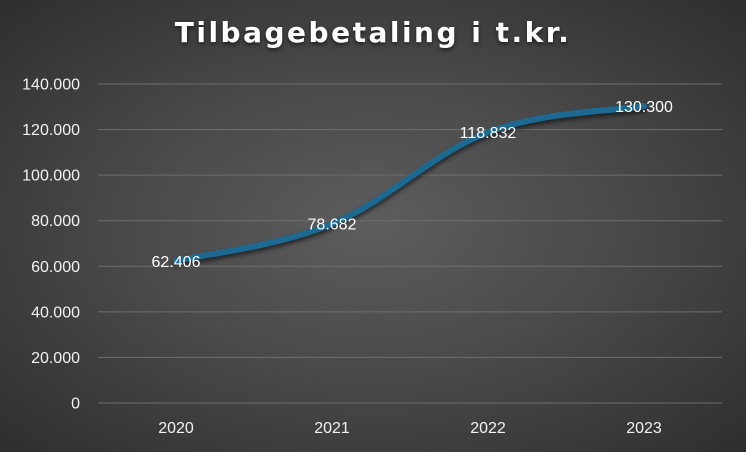 This screenshot has height=452, width=746. Describe the element at coordinates (644, 107) in the screenshot. I see `data-label: 130.300` at that location.